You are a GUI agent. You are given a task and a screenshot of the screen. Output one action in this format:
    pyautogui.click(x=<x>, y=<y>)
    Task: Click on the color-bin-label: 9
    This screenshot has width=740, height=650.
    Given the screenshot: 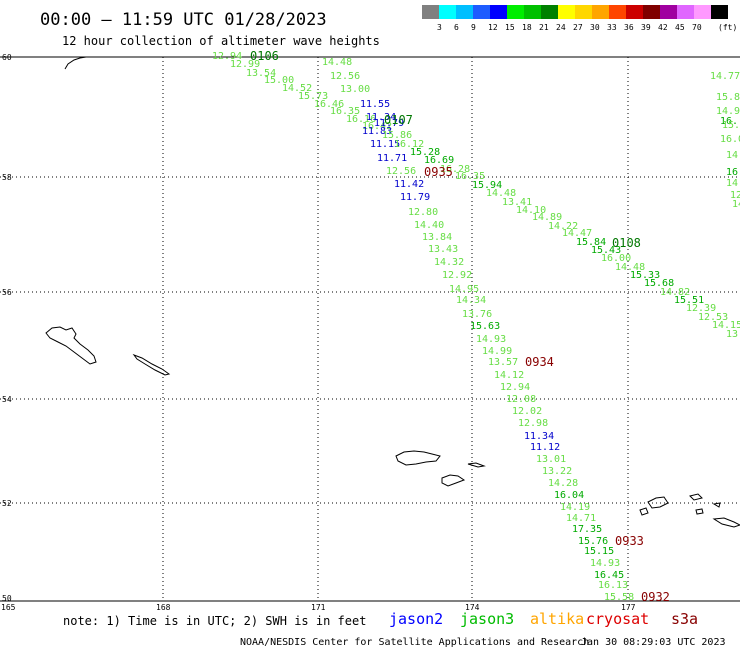 What is the action you would take?
    pyautogui.click(x=473, y=27)
    